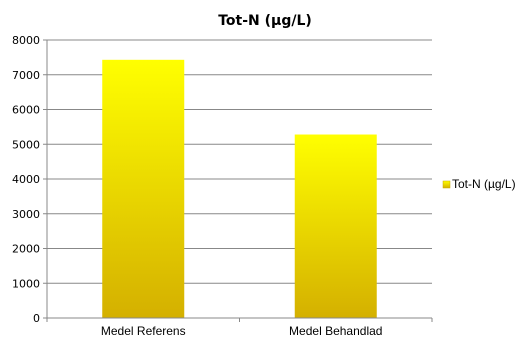 The width and height of the screenshot is (521, 342). What do you see at coordinates (335, 226) in the screenshot?
I see `bar-medel-behandlad` at bounding box center [335, 226].